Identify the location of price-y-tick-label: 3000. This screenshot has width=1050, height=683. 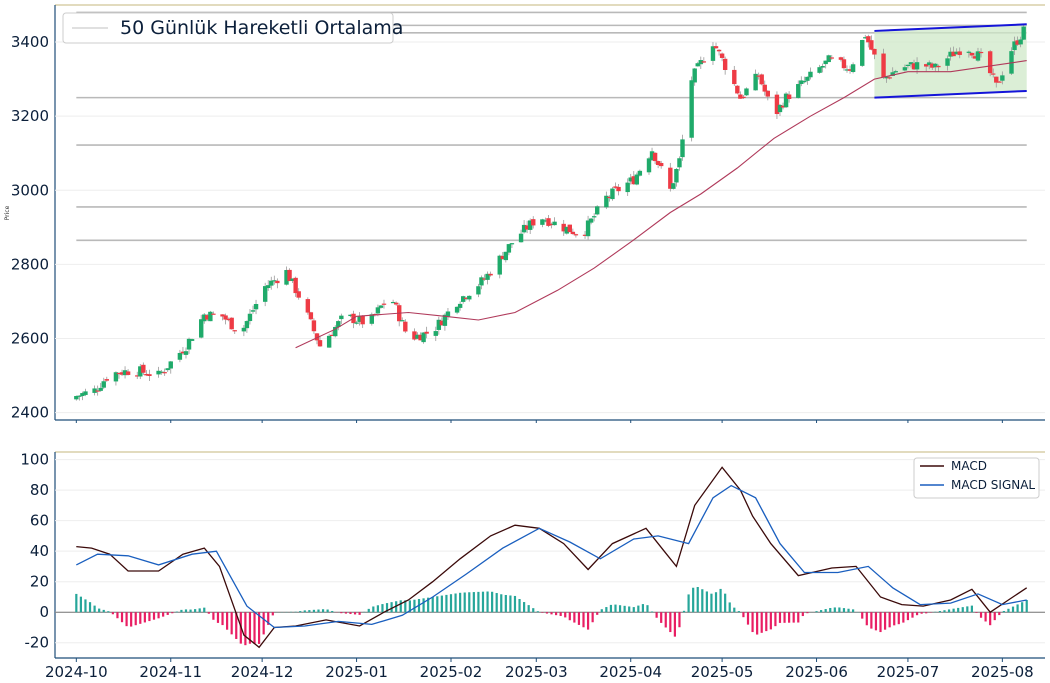
(30, 190).